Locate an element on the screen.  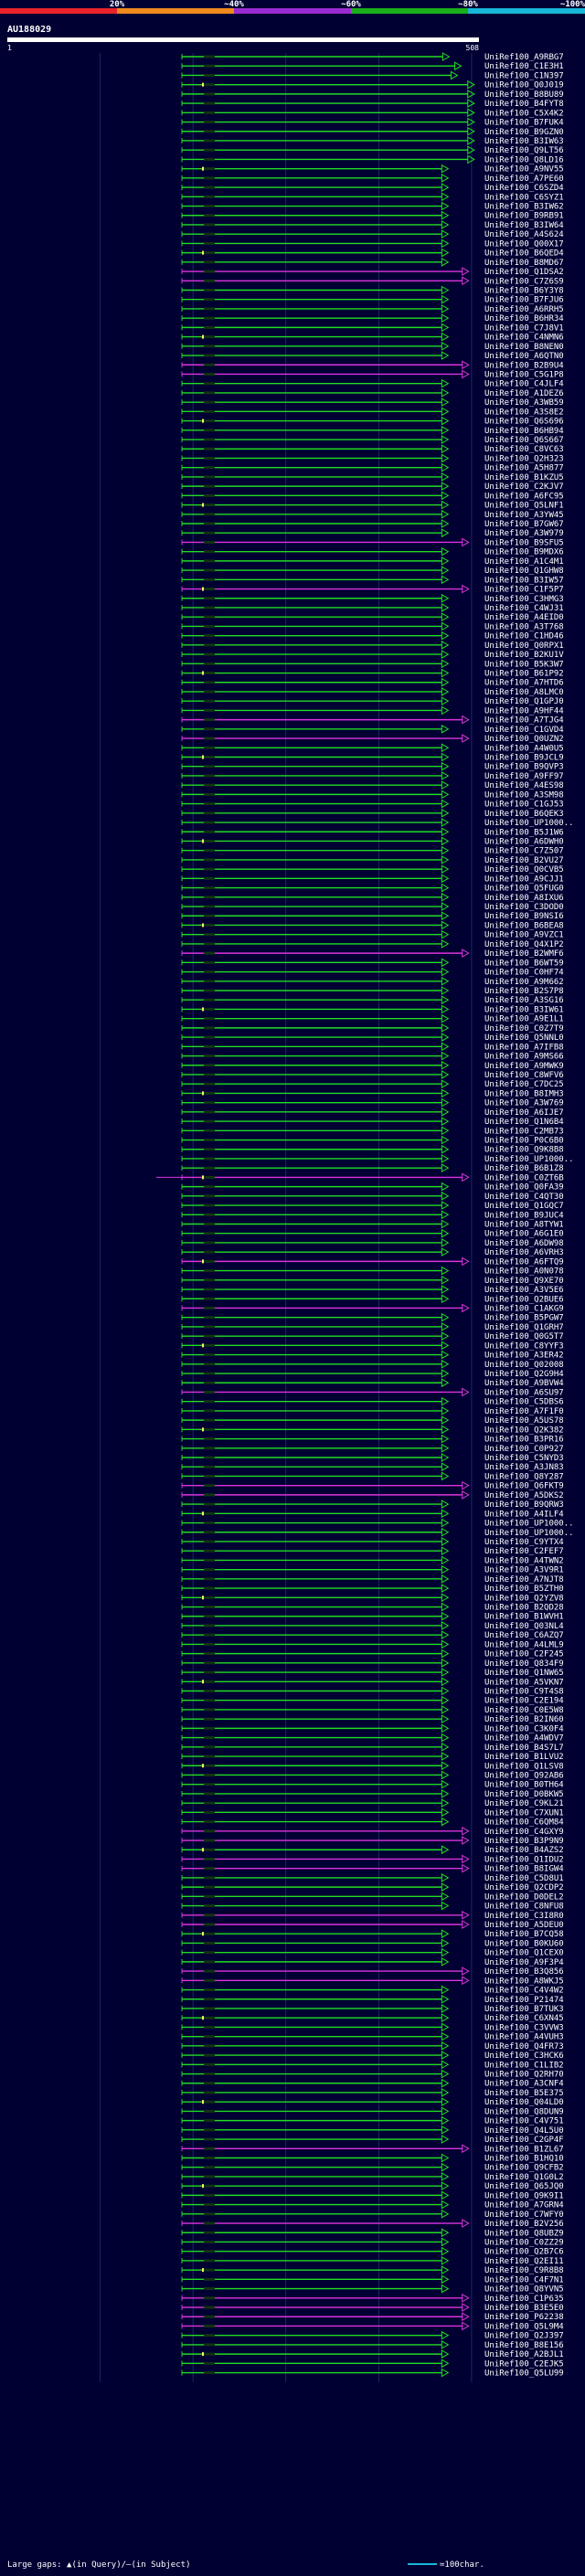
hit-label: UniRef100_A4ES98 is located at coordinates (524, 785).